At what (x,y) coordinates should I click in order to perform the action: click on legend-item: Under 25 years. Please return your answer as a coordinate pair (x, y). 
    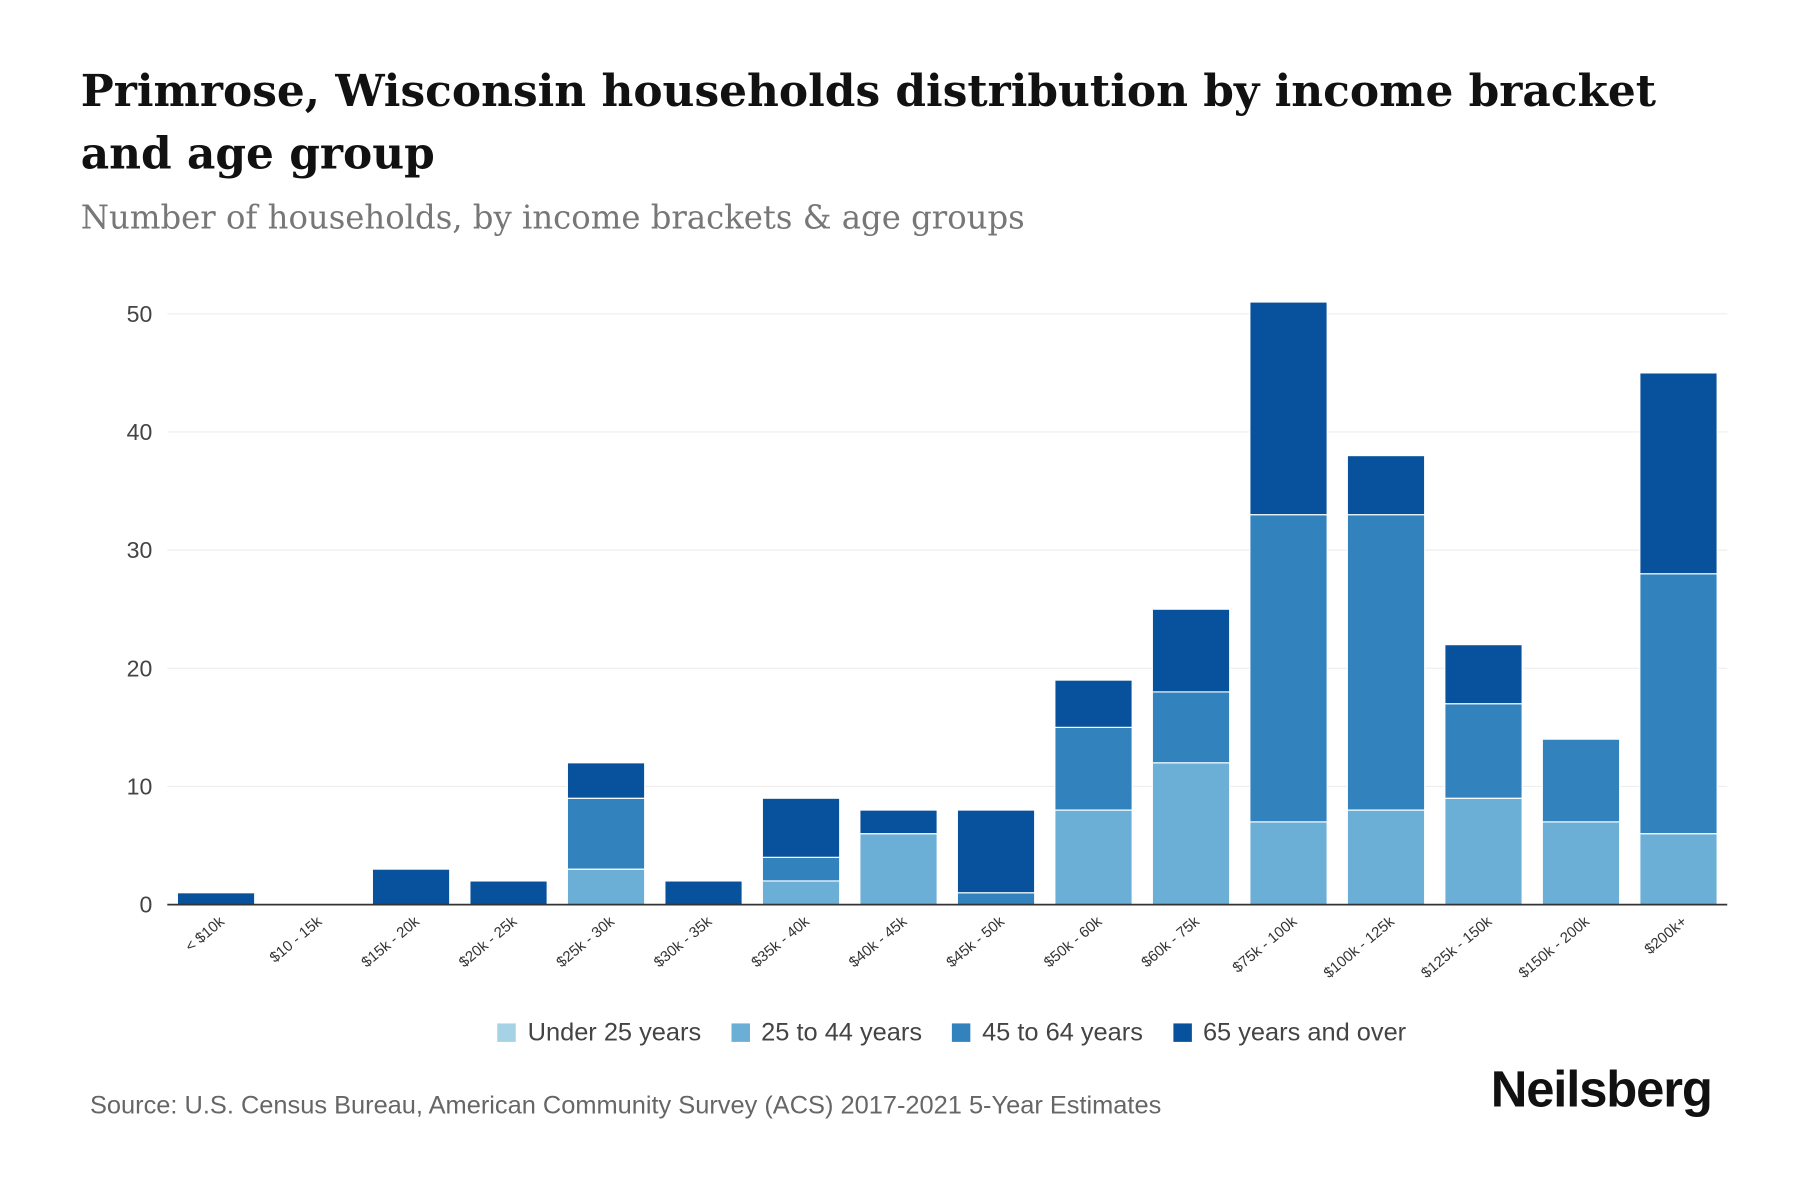
    Looking at the image, I should click on (599, 1032).